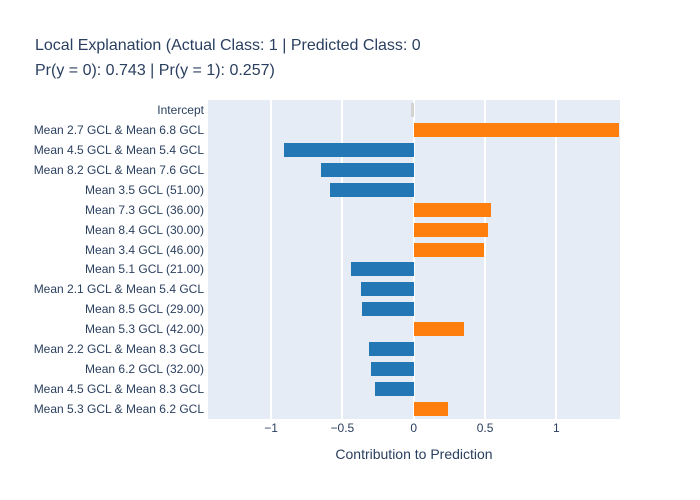  I want to click on y-tick-label: Mean 5.1 GCL (21.00), so click(144, 269).